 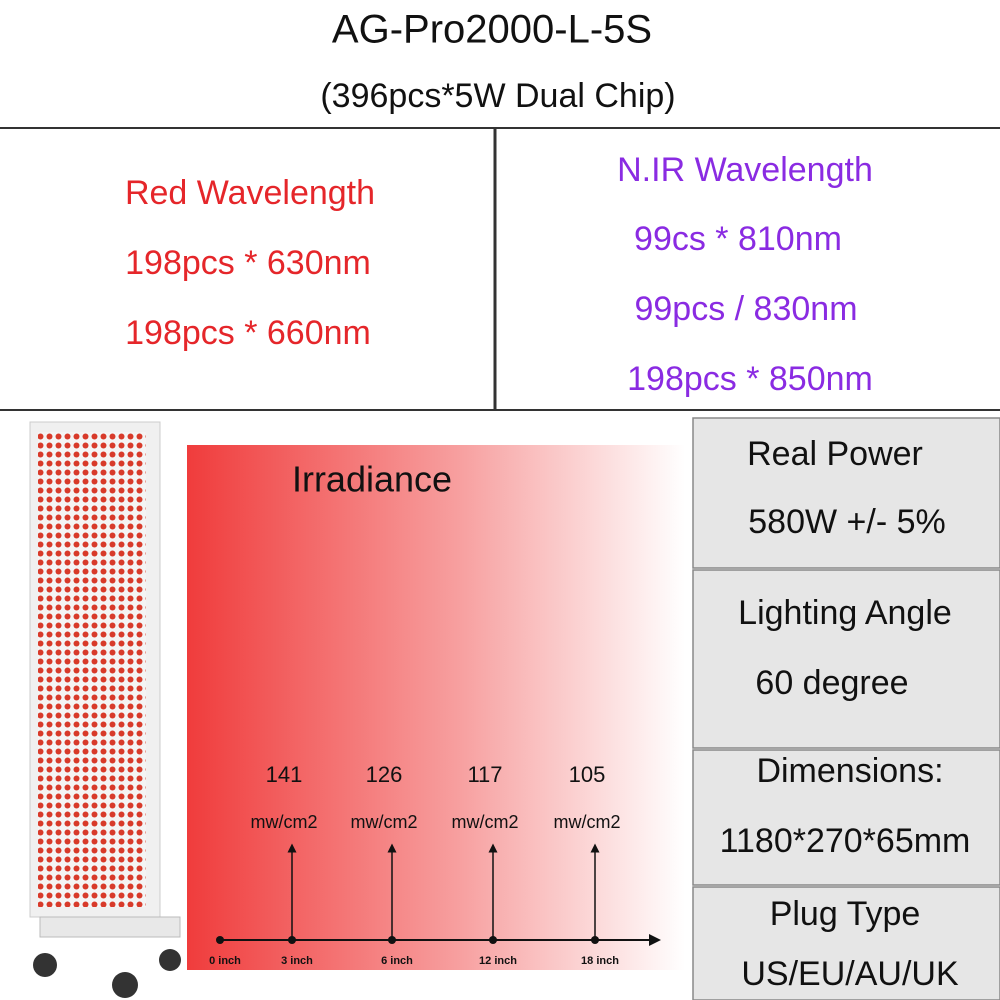 I want to click on nir-title: N.IR Wavelength, so click(x=745, y=170).